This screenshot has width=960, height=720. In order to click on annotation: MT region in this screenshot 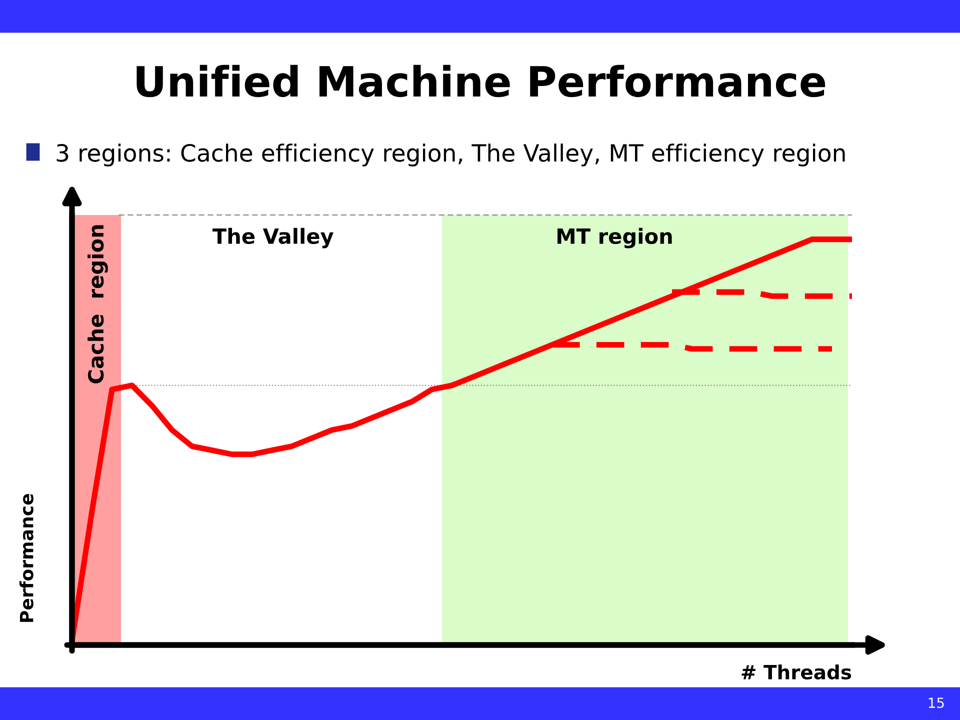, I will do `click(615, 238)`.